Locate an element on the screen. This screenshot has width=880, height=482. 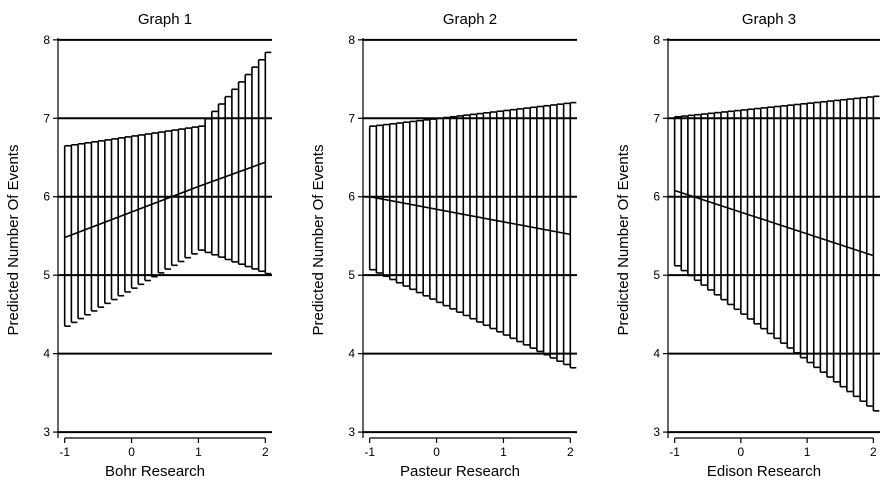
error-bars is located at coordinates (167, 189).